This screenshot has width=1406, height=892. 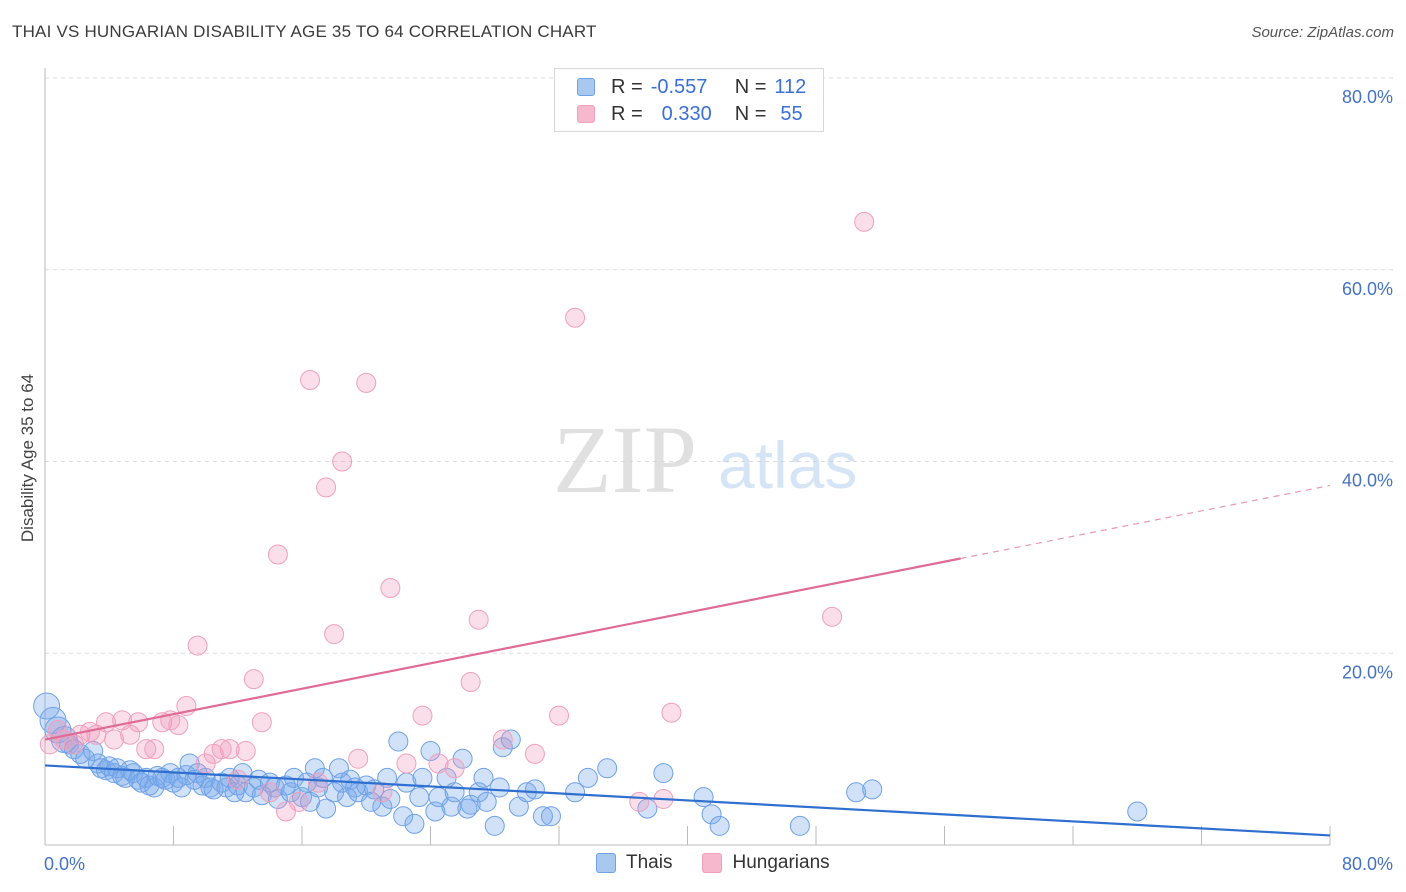 I want to click on watermark-atlas: atlas, so click(x=787, y=465).